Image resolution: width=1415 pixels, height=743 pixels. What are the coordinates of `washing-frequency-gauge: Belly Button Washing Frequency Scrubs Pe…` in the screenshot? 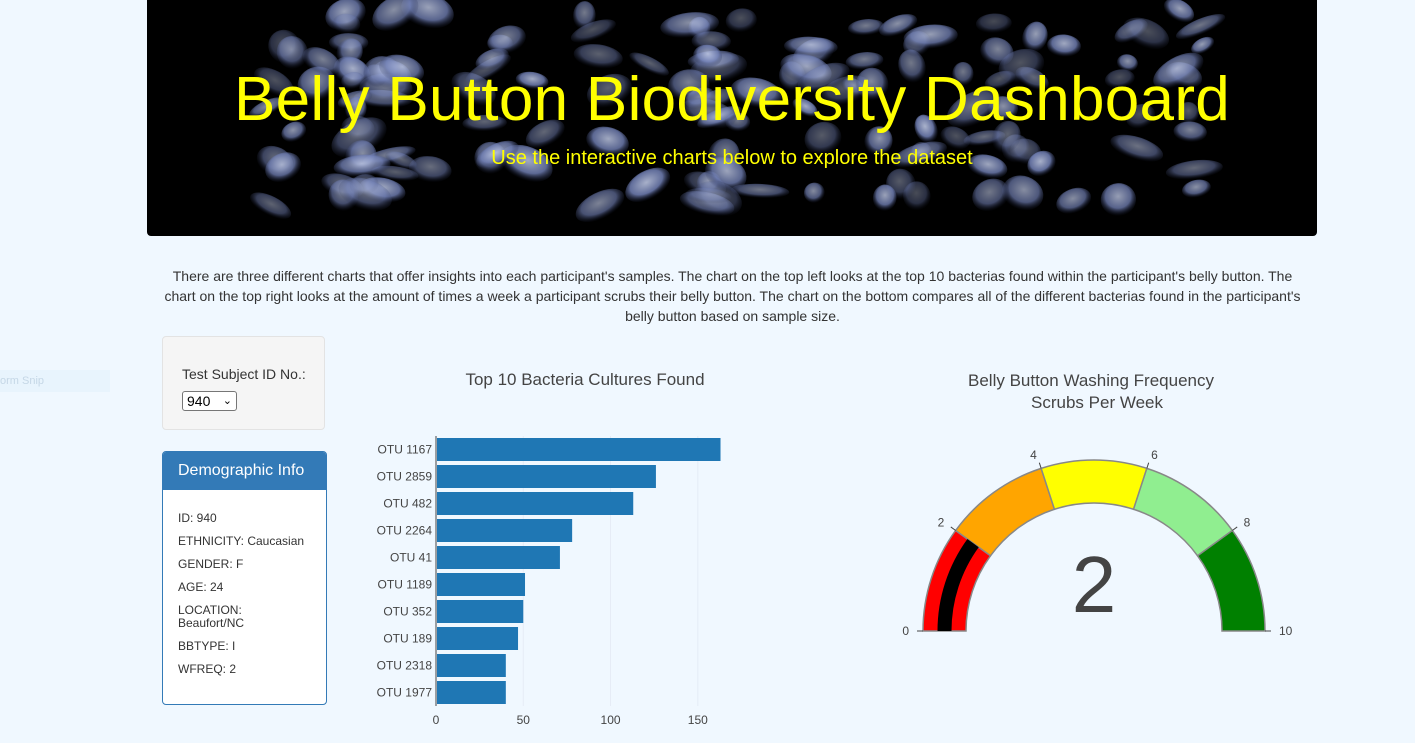 It's located at (1095, 510).